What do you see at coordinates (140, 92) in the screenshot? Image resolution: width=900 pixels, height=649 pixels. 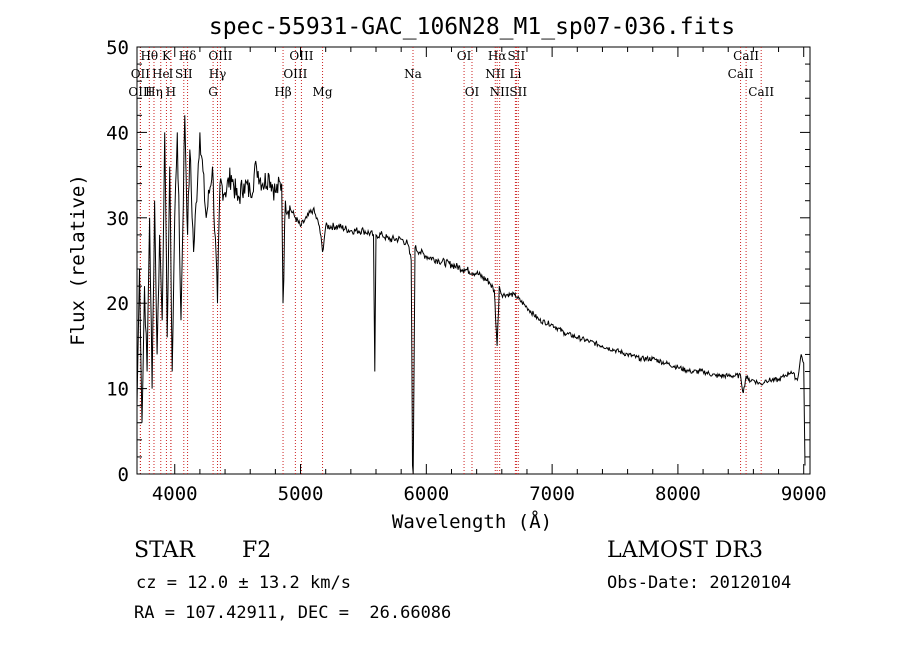 I see `line-label-2: OIII` at bounding box center [140, 92].